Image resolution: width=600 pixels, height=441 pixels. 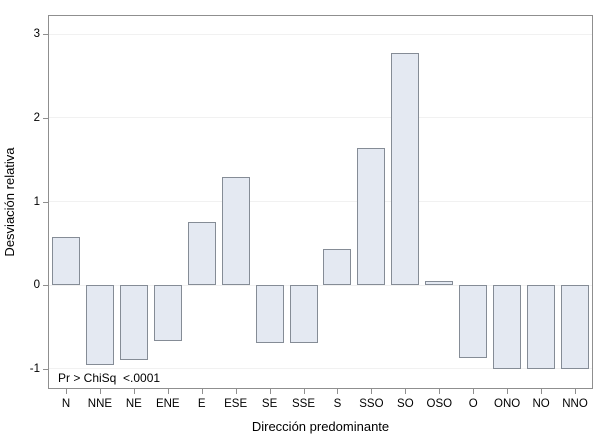 What do you see at coordinates (235, 231) in the screenshot?
I see `bar-ESE` at bounding box center [235, 231].